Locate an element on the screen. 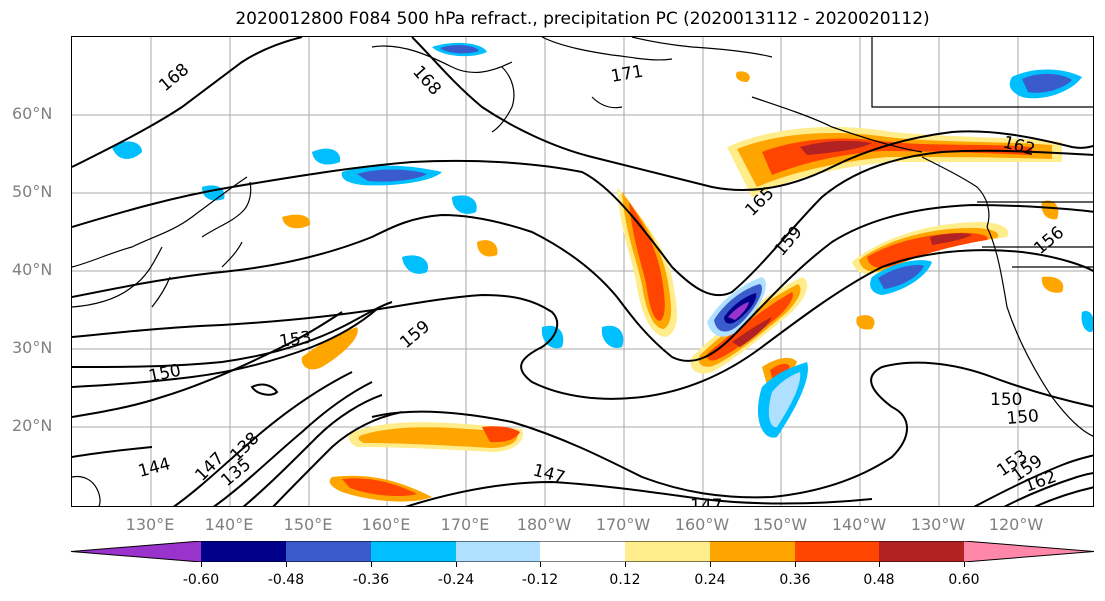 This screenshot has width=1105, height=601. contour-label: 144 is located at coordinates (154, 468).